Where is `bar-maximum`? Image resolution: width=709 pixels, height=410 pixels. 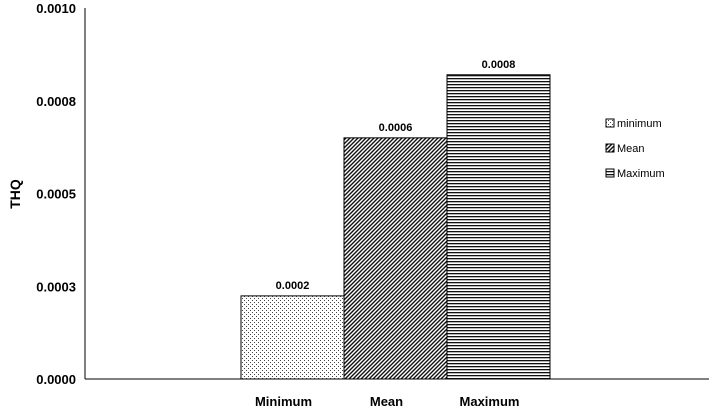
bar-maximum is located at coordinates (498, 227).